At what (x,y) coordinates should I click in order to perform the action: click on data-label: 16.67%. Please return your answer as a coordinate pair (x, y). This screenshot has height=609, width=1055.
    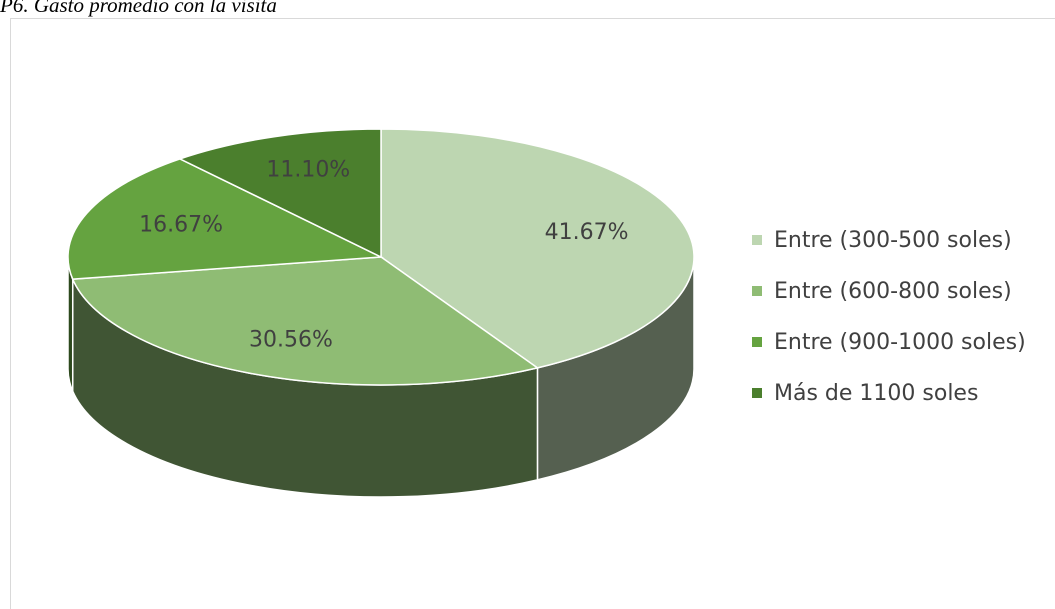
    Looking at the image, I should click on (181, 224).